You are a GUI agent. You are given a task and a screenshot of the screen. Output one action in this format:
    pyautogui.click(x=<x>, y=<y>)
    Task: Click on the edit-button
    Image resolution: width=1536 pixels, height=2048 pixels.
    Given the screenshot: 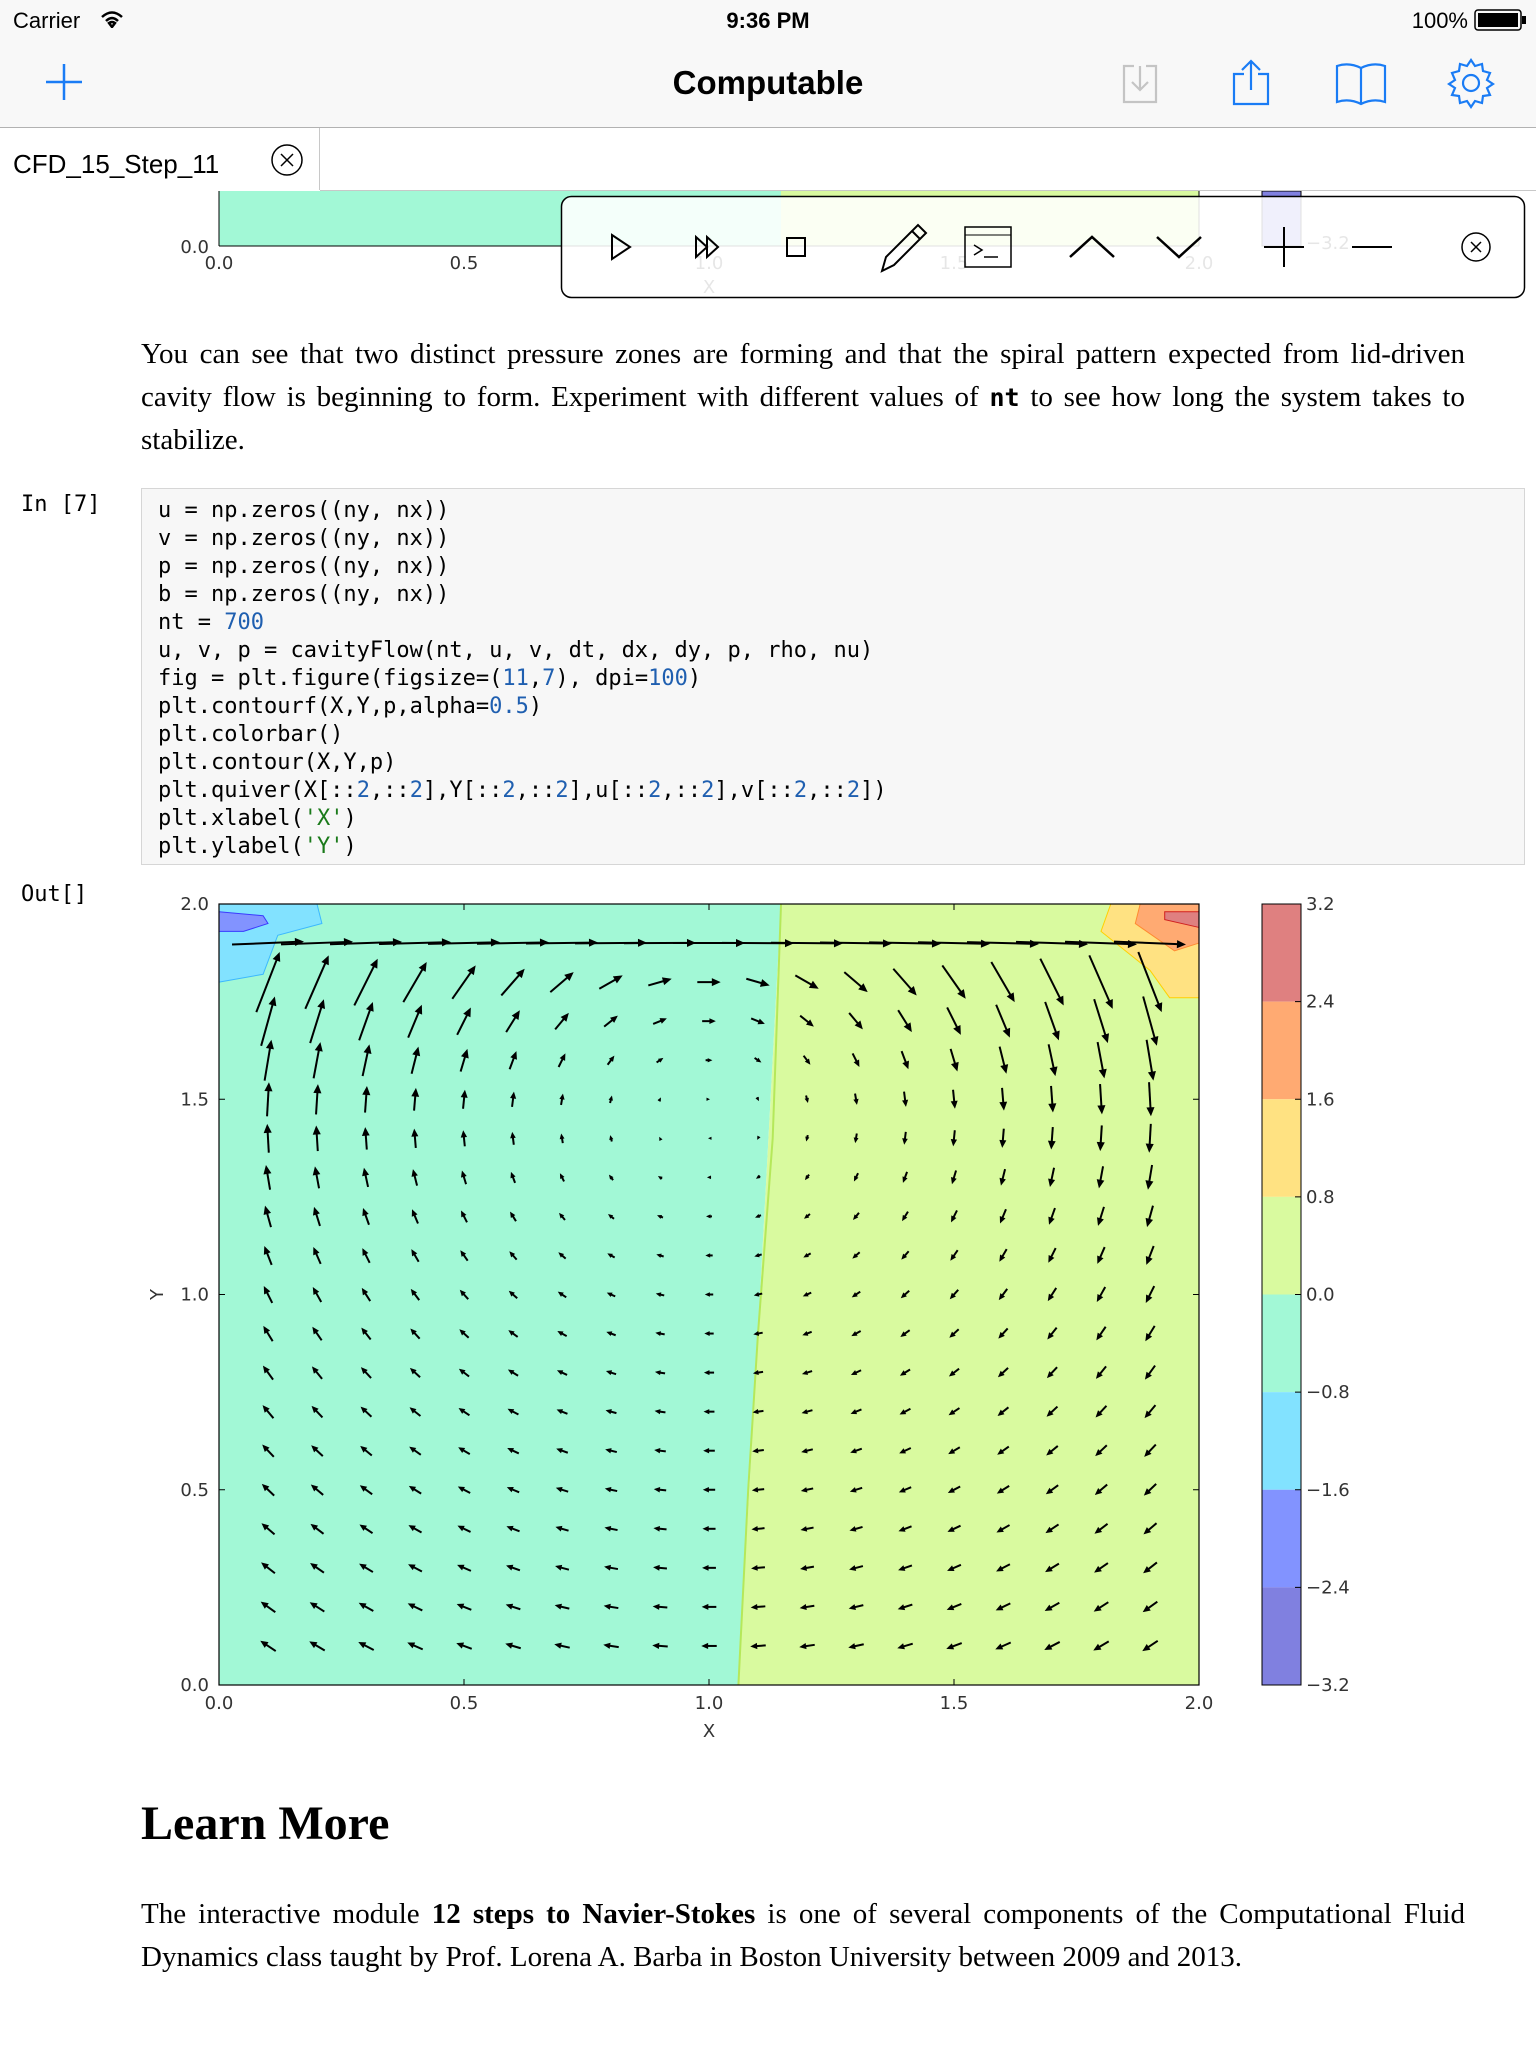 What is the action you would take?
    pyautogui.click(x=904, y=248)
    